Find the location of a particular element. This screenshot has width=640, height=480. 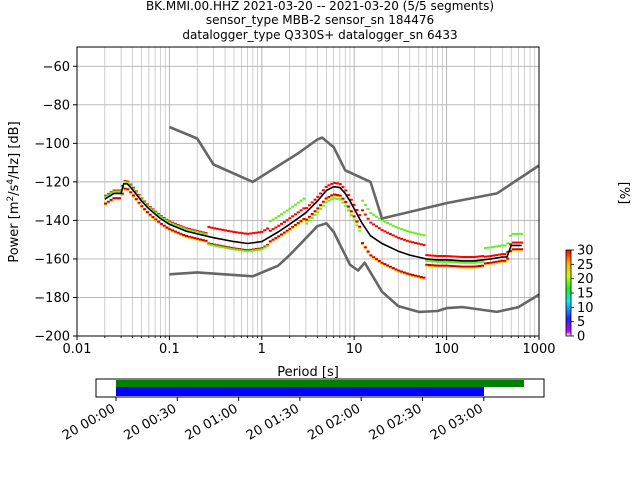

noise-model-low-line is located at coordinates (354, 268).